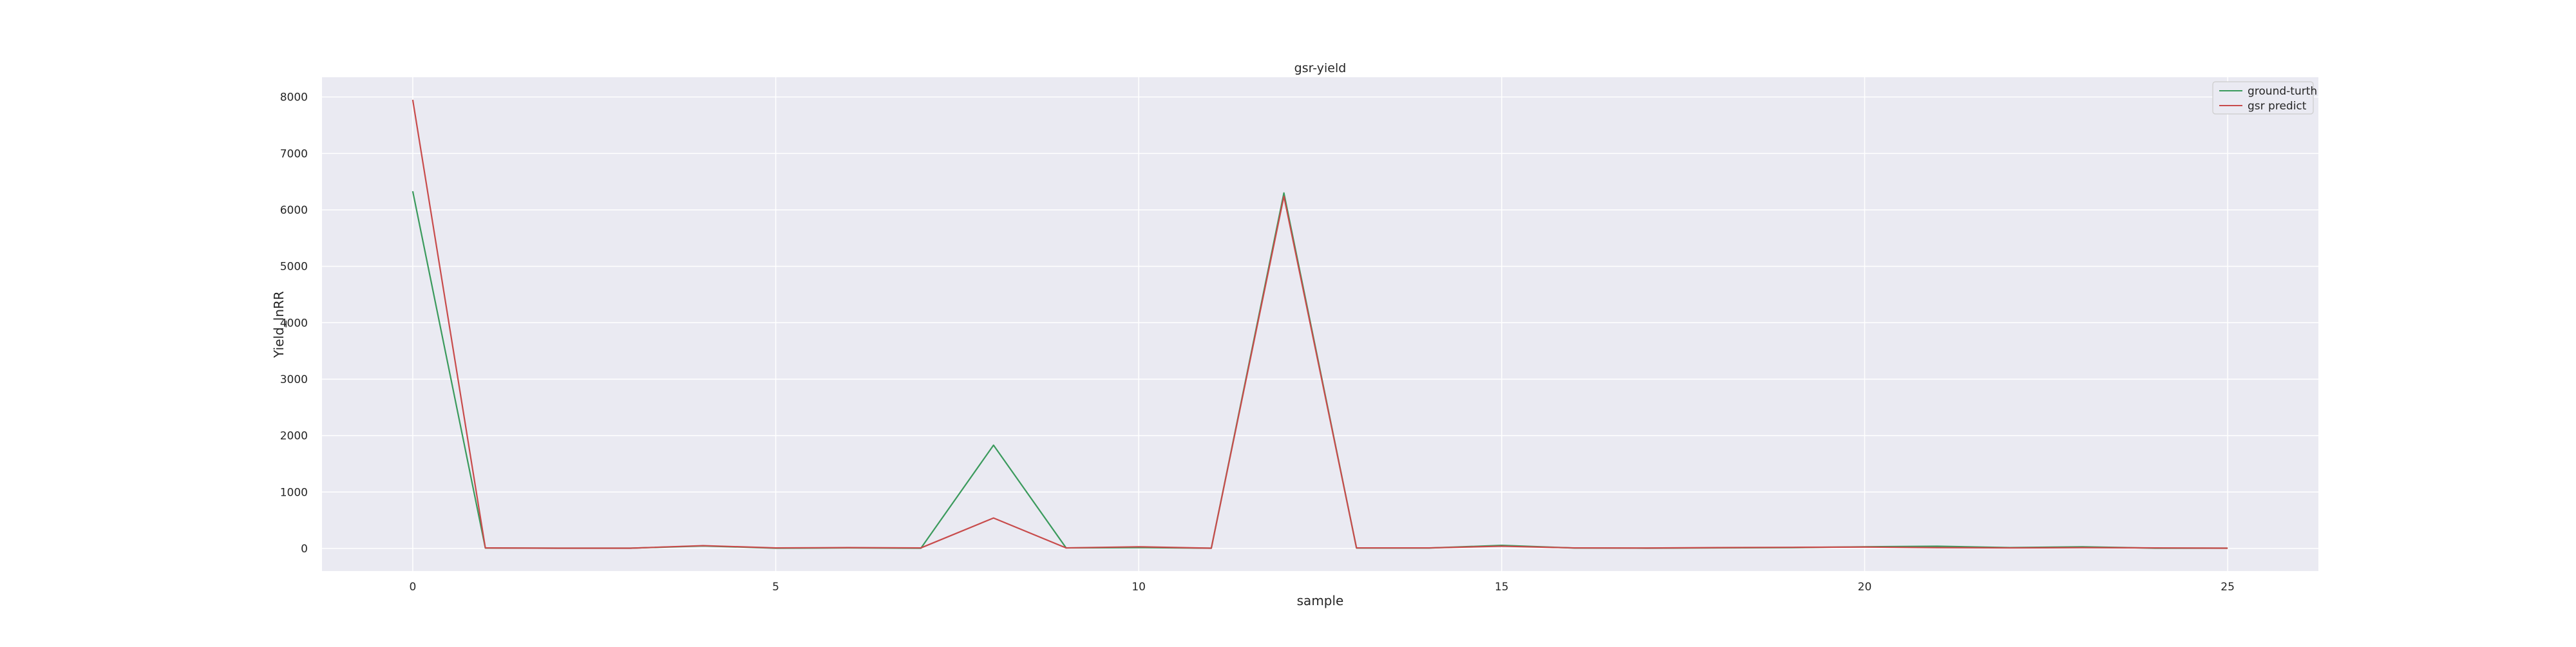 The image size is (2576, 647). What do you see at coordinates (294, 154) in the screenshot?
I see `y-tick-label: 7000` at bounding box center [294, 154].